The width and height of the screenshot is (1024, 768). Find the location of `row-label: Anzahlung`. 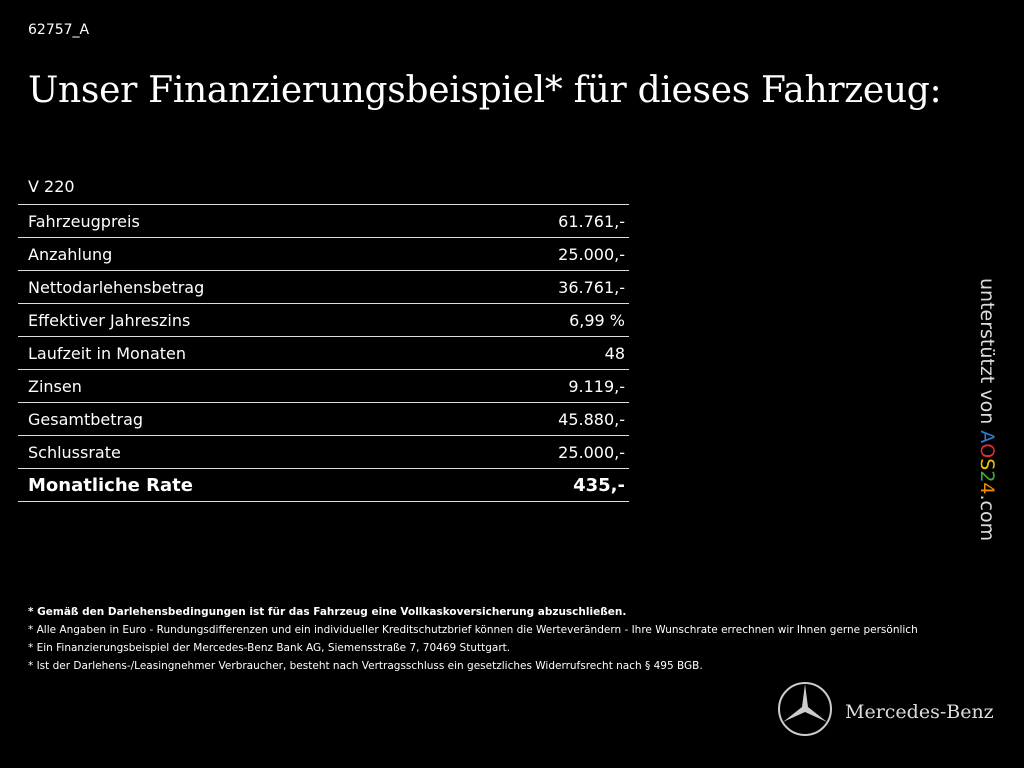

row-label: Anzahlung is located at coordinates (70, 254).